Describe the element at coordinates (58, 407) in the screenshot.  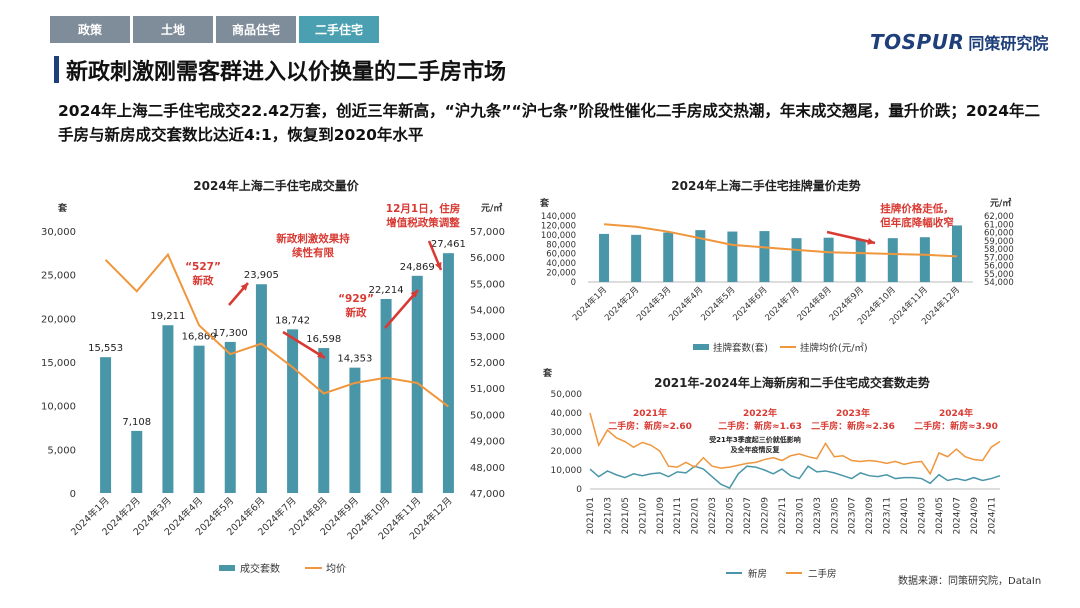
I see `chart1-left-tick: 10,000` at that location.